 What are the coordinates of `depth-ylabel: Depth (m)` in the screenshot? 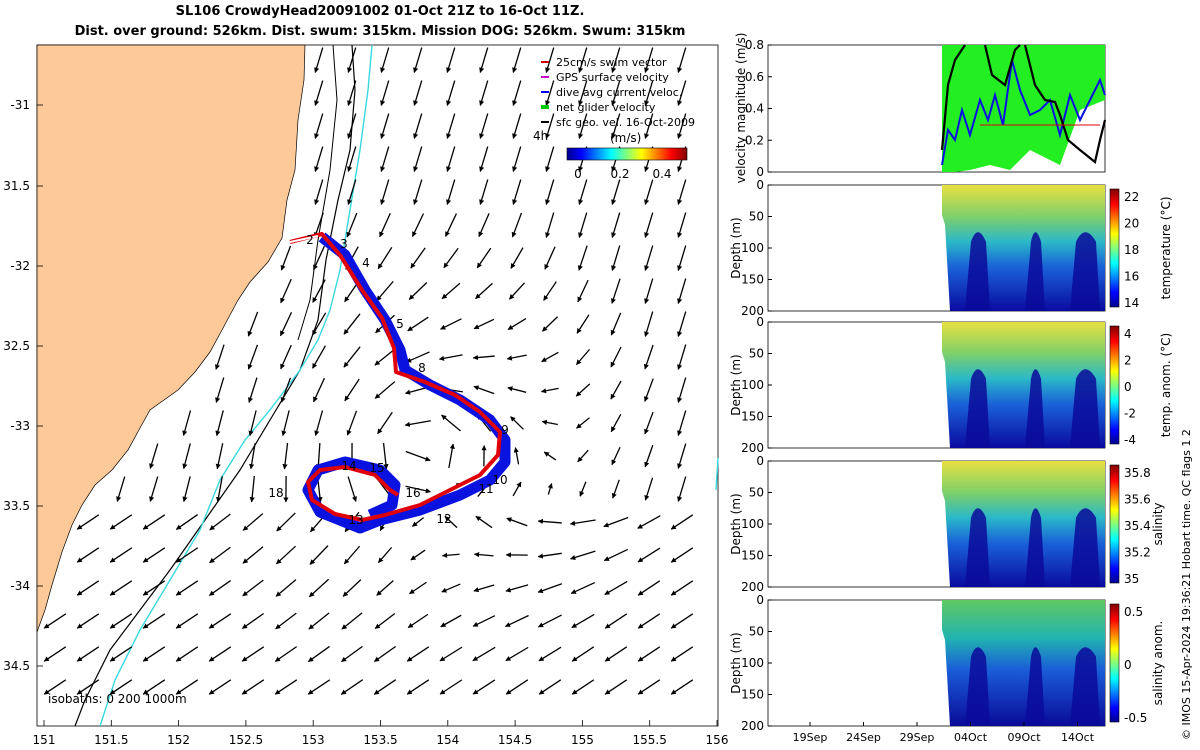 It's located at (736, 662).